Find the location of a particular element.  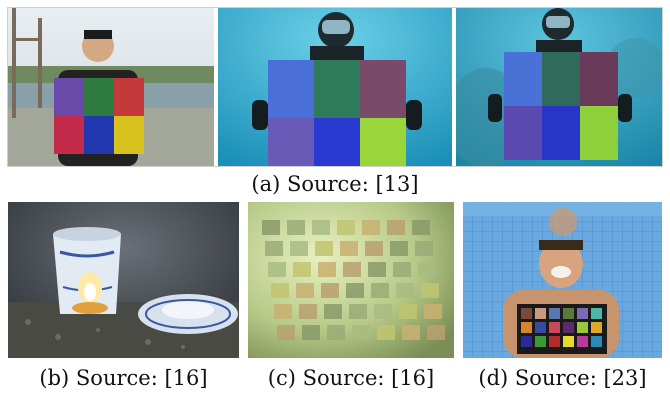

pool-person-photo is located at coordinates (562, 280).